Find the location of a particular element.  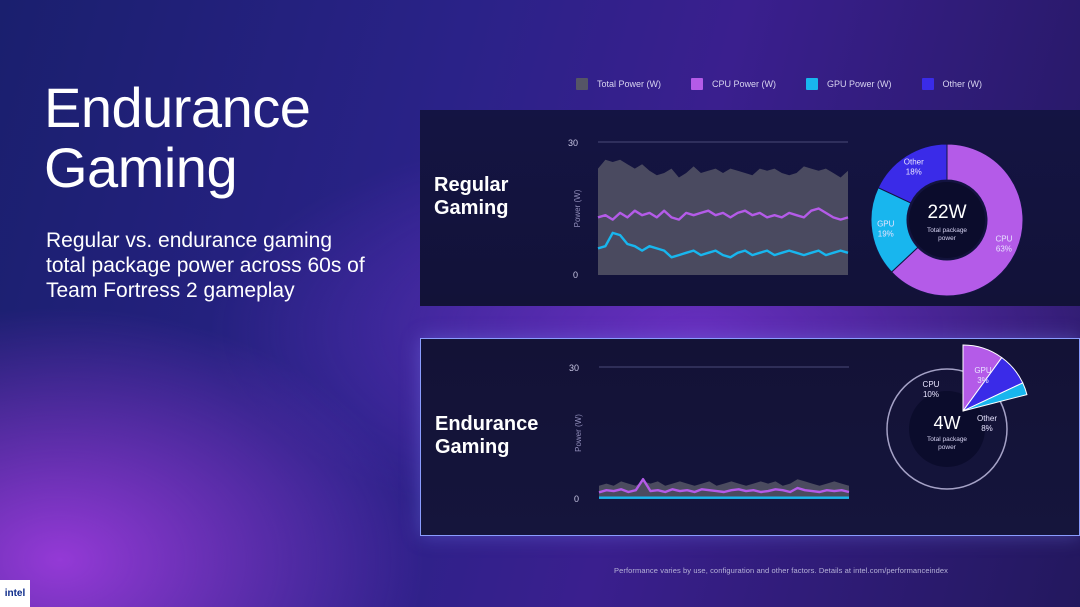

title-line-2: Gaming is located at coordinates (141, 167).